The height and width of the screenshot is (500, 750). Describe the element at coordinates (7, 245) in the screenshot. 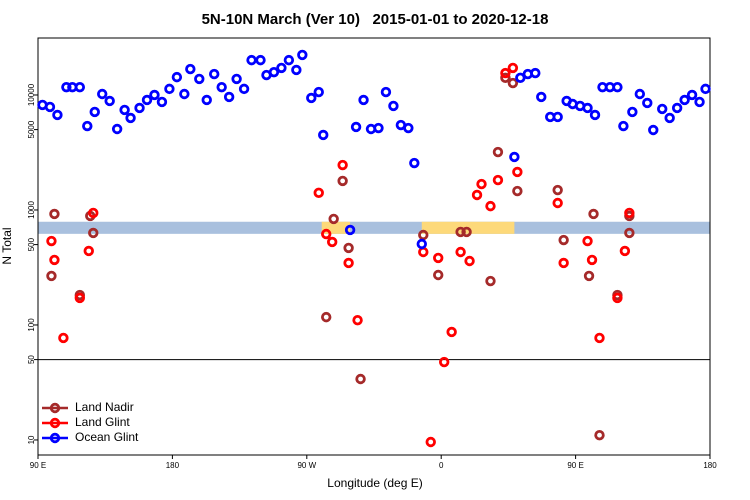

I see `y-axis-label: N Total` at that location.